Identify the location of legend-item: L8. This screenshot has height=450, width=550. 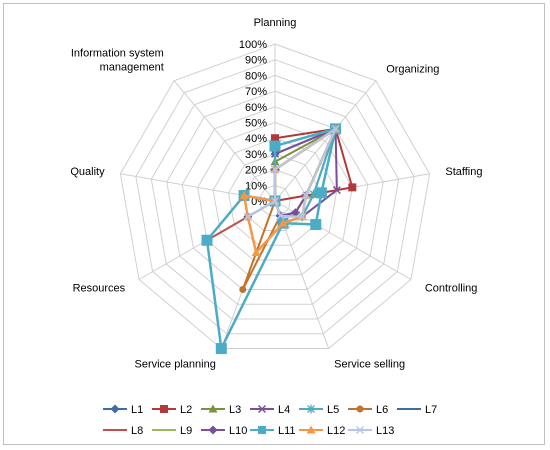
(123, 431).